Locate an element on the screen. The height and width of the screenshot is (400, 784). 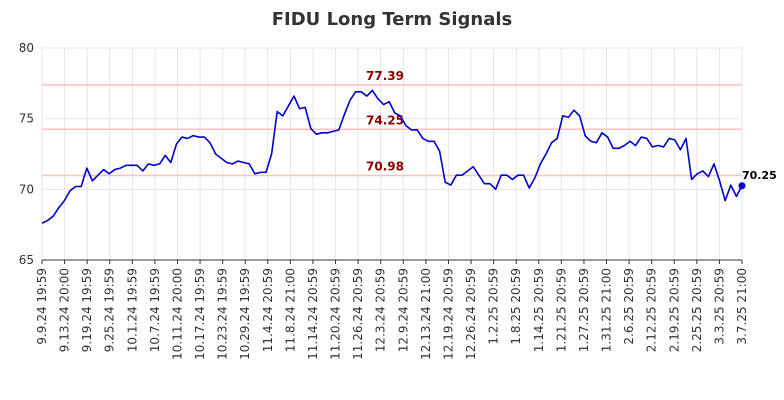
x-tick-label: 11.26.24 20:59 is located at coordinates (358, 314).